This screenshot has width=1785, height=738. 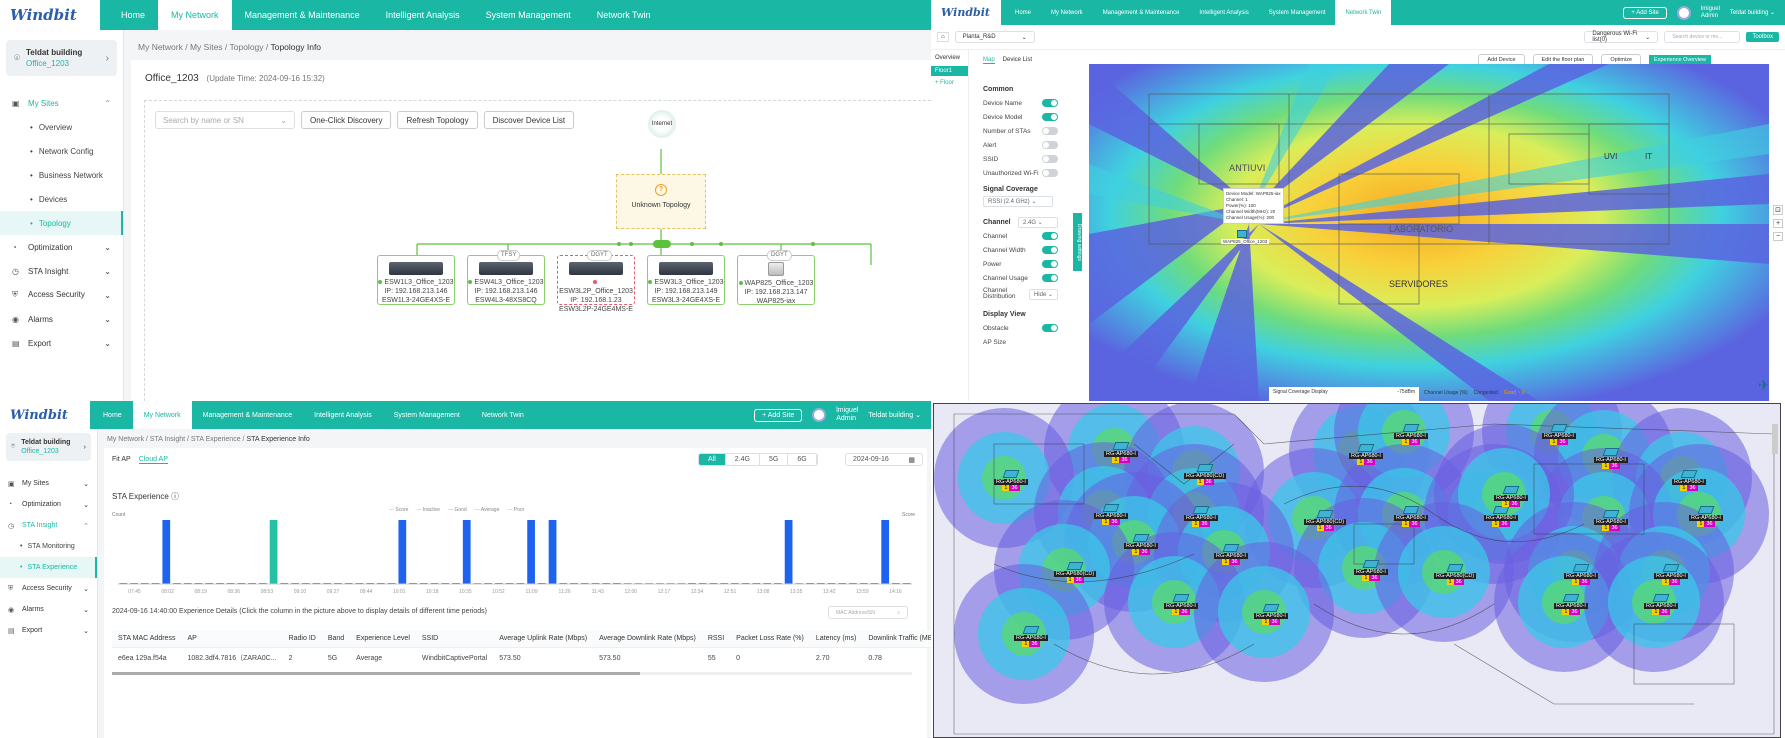 What do you see at coordinates (868, 612) in the screenshot?
I see `mac-search-input: MAC Address/SN ⌕` at bounding box center [868, 612].